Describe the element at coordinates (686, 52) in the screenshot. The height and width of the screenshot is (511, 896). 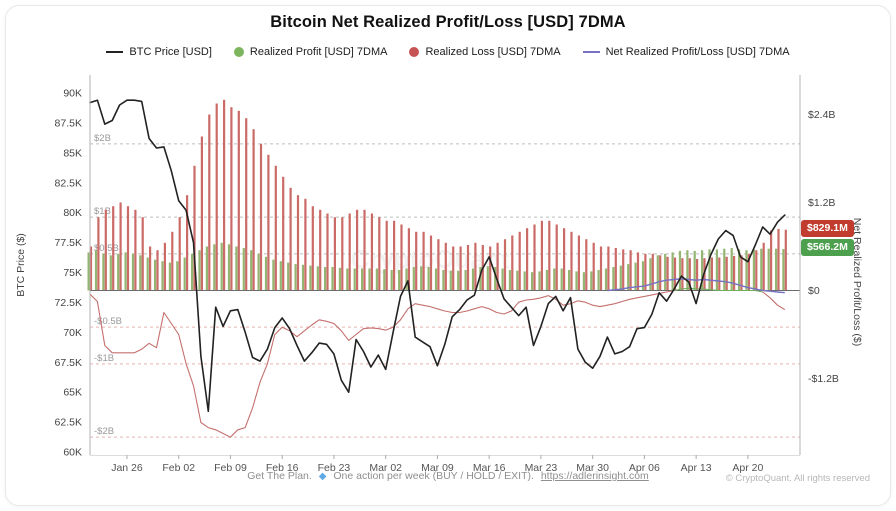
I see `legend-item-net-realized: Net Realized Profit/Loss [USD] 7DMA` at that location.